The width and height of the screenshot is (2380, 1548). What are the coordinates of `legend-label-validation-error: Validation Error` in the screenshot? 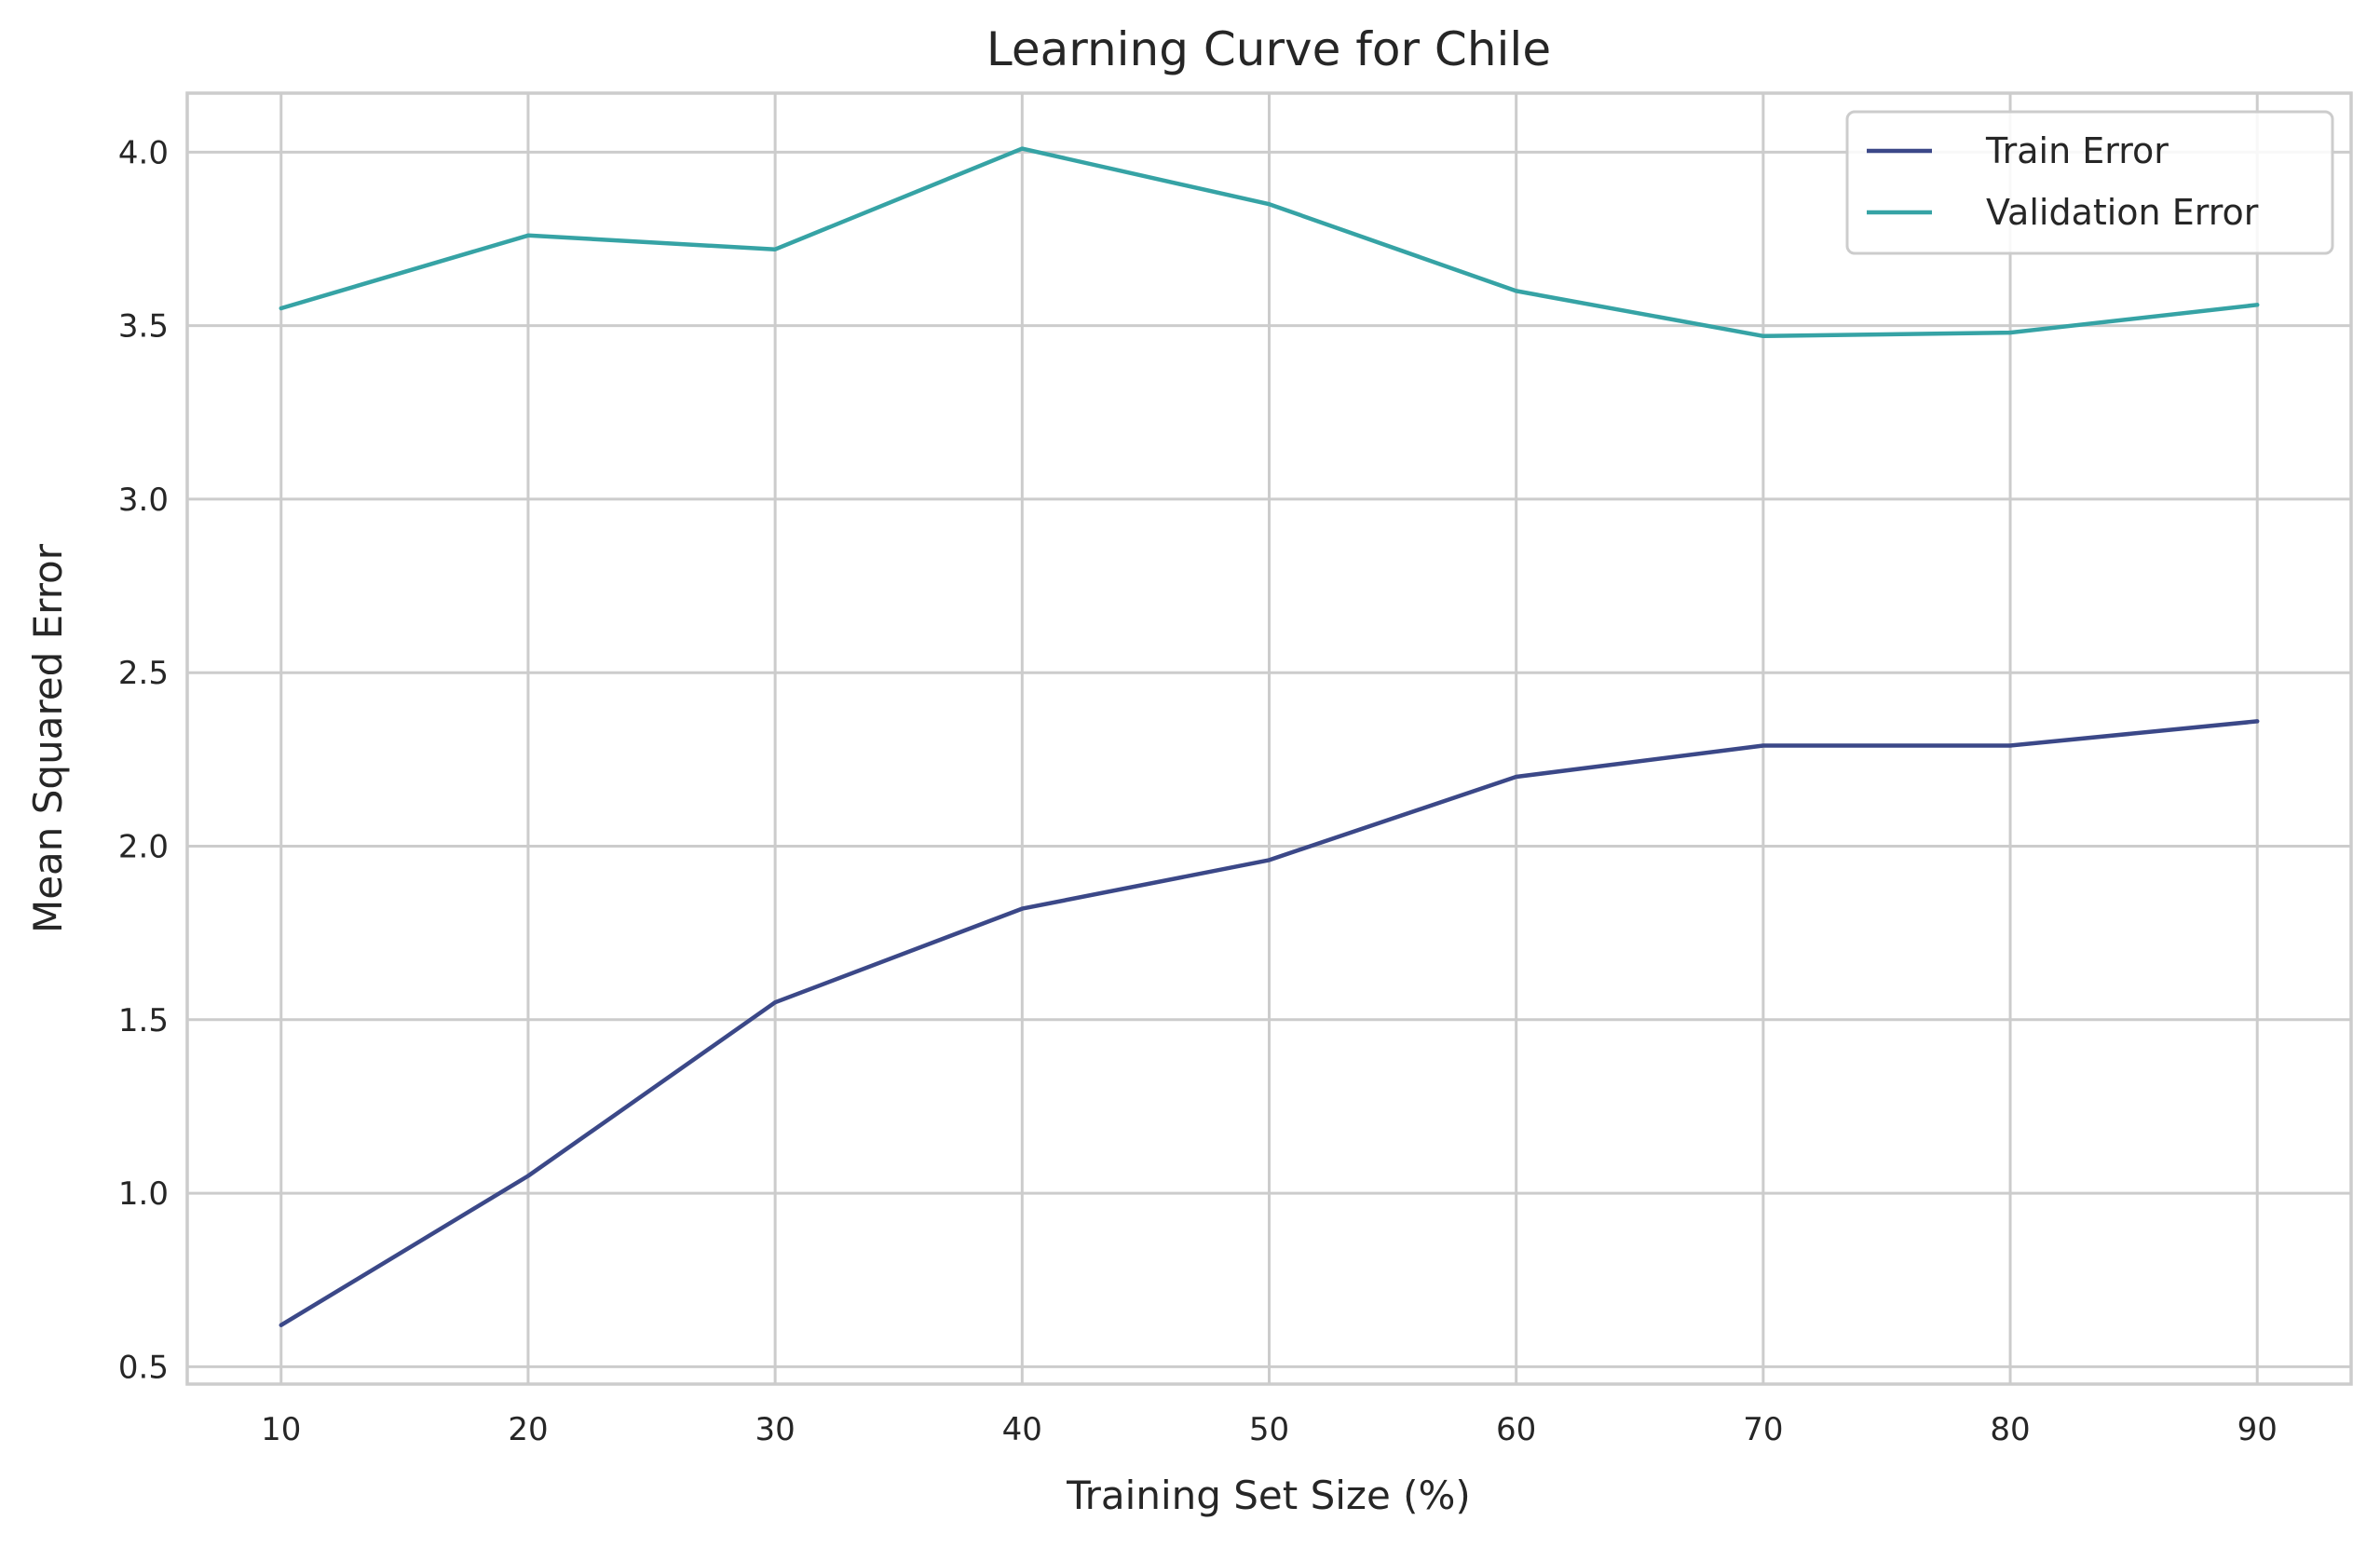 It's located at (2122, 212).